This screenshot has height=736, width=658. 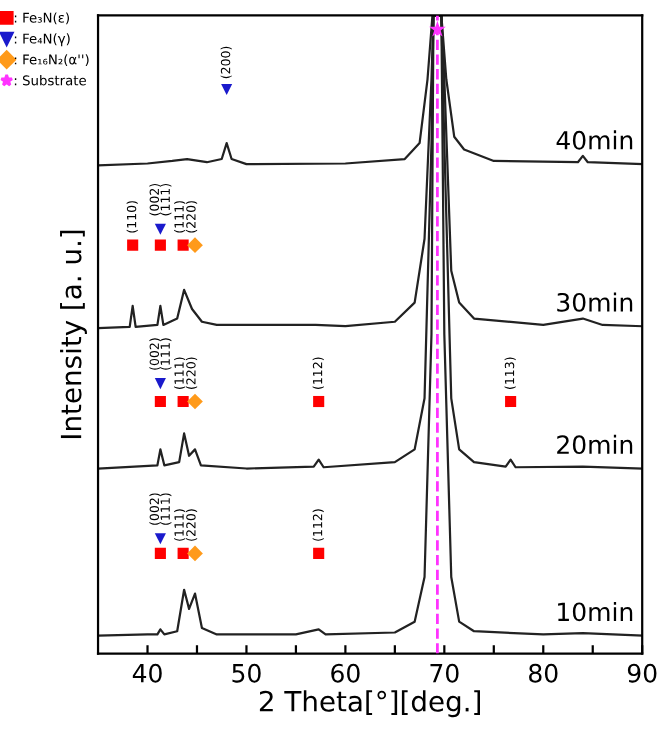 I want to click on series-label: 40min, so click(x=594, y=140).